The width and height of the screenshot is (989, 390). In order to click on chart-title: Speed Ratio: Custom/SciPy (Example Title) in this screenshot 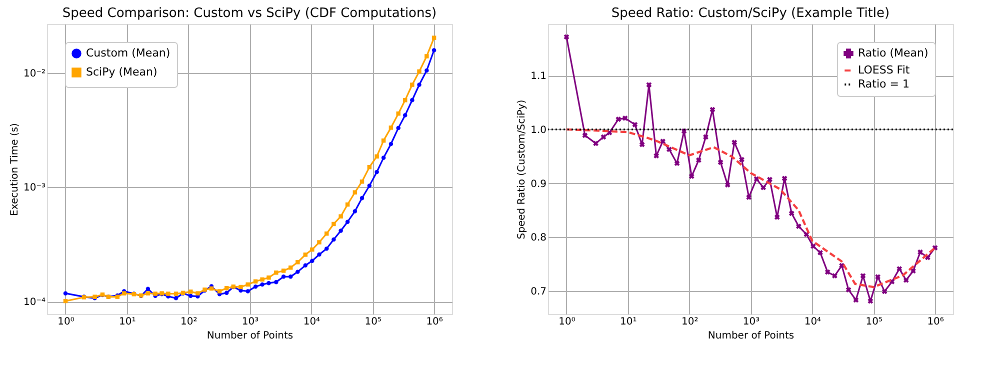, I will do `click(750, 13)`.